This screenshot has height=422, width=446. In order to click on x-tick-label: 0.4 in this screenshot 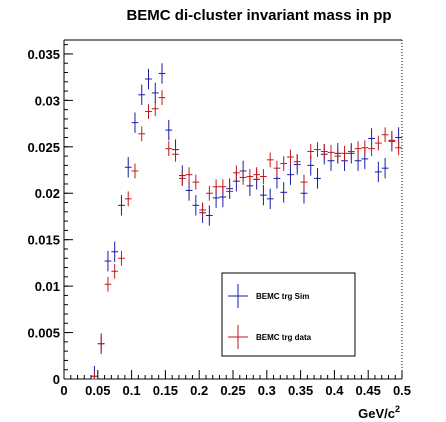, I will do `click(334, 390)`.